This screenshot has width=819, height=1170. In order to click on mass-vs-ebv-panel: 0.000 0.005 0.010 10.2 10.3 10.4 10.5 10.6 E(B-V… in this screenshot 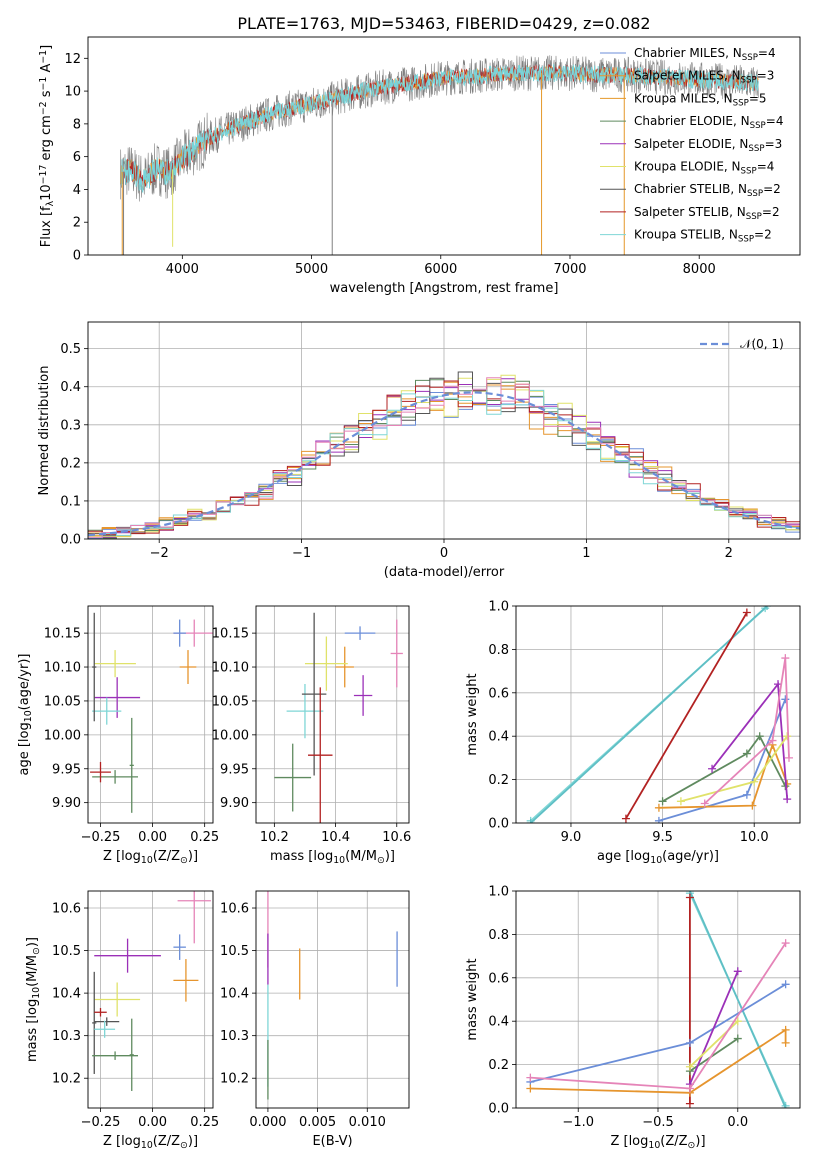, I will do `click(315, 1019)`.